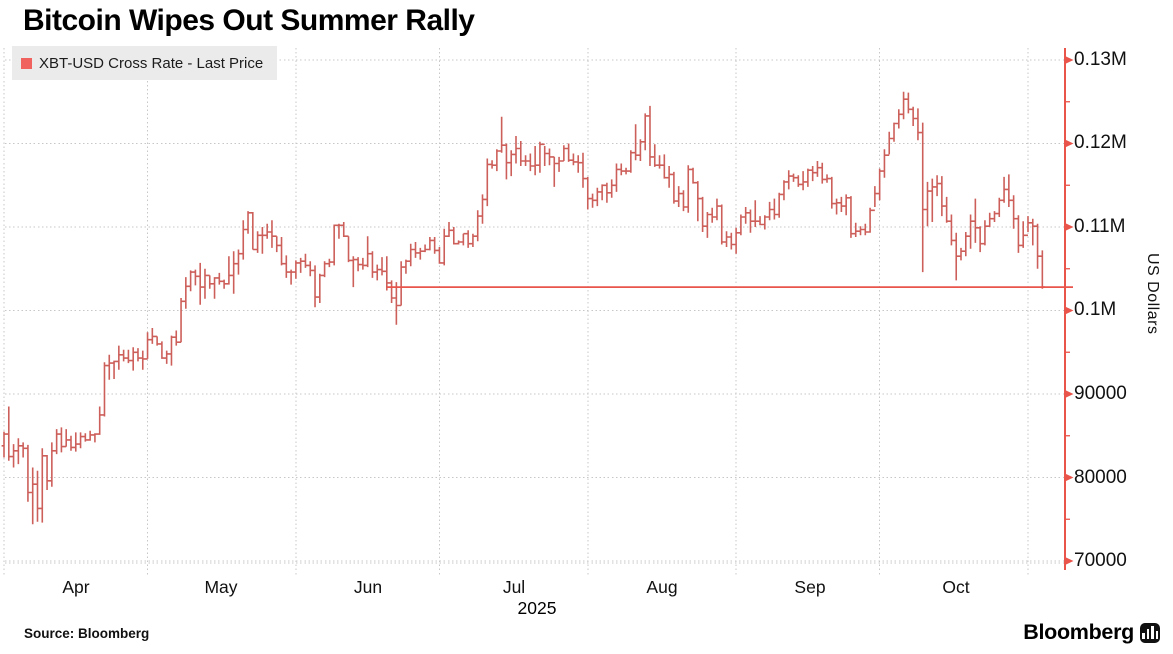  I want to click on y-axis-label: 90000, so click(1100, 393).